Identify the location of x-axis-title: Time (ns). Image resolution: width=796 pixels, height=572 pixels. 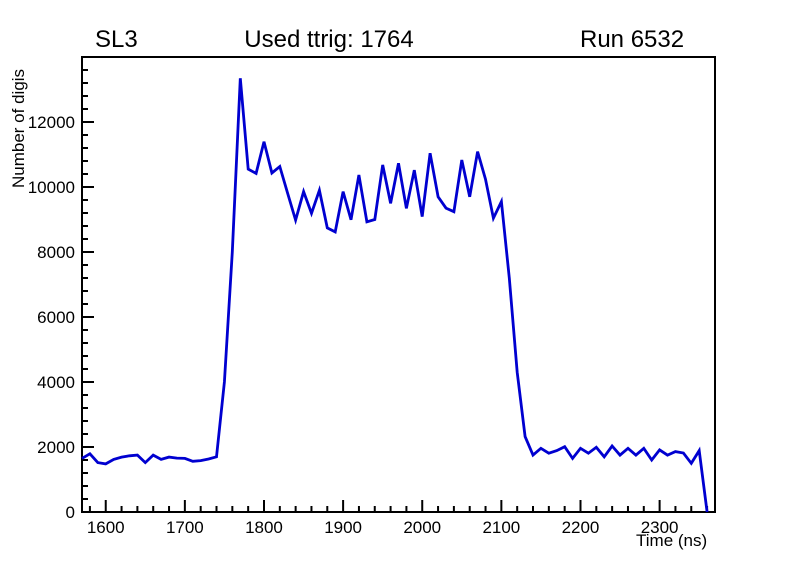
(672, 540).